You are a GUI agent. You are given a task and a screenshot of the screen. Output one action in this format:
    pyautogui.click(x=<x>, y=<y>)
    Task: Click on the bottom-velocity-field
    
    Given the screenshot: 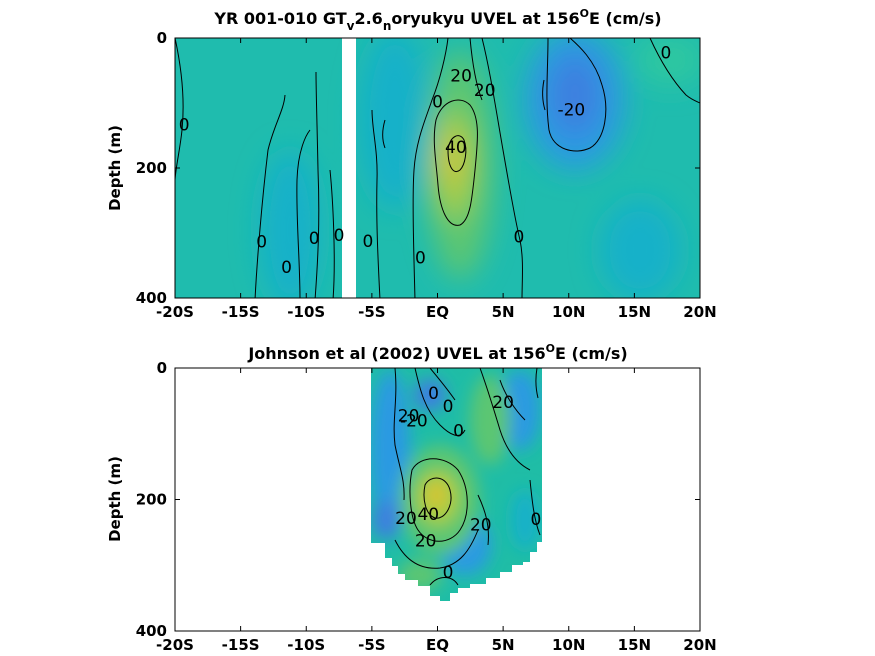 What is the action you would take?
    pyautogui.click(x=456, y=484)
    